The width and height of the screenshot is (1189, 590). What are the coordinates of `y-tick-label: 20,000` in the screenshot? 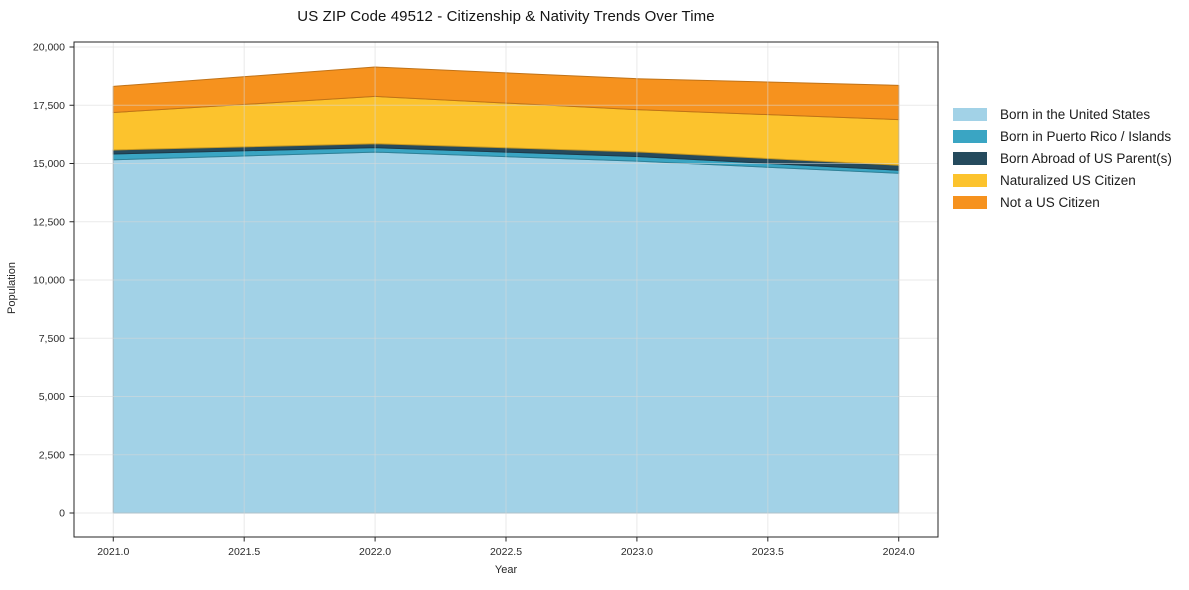 It's located at (49, 48).